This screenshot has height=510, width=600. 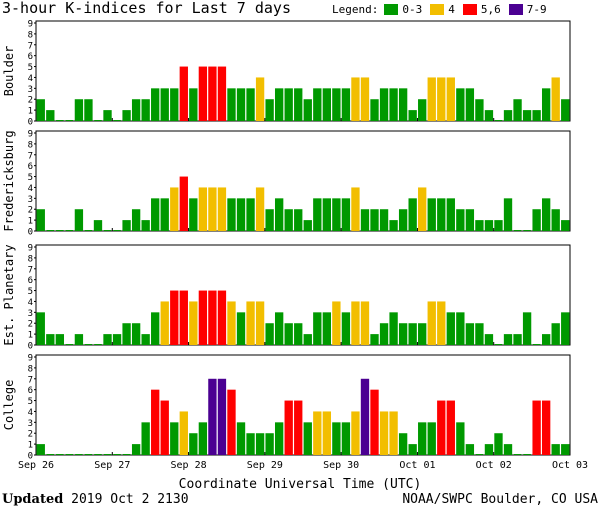 I want to click on legend-swatch-red, so click(x=469, y=9).